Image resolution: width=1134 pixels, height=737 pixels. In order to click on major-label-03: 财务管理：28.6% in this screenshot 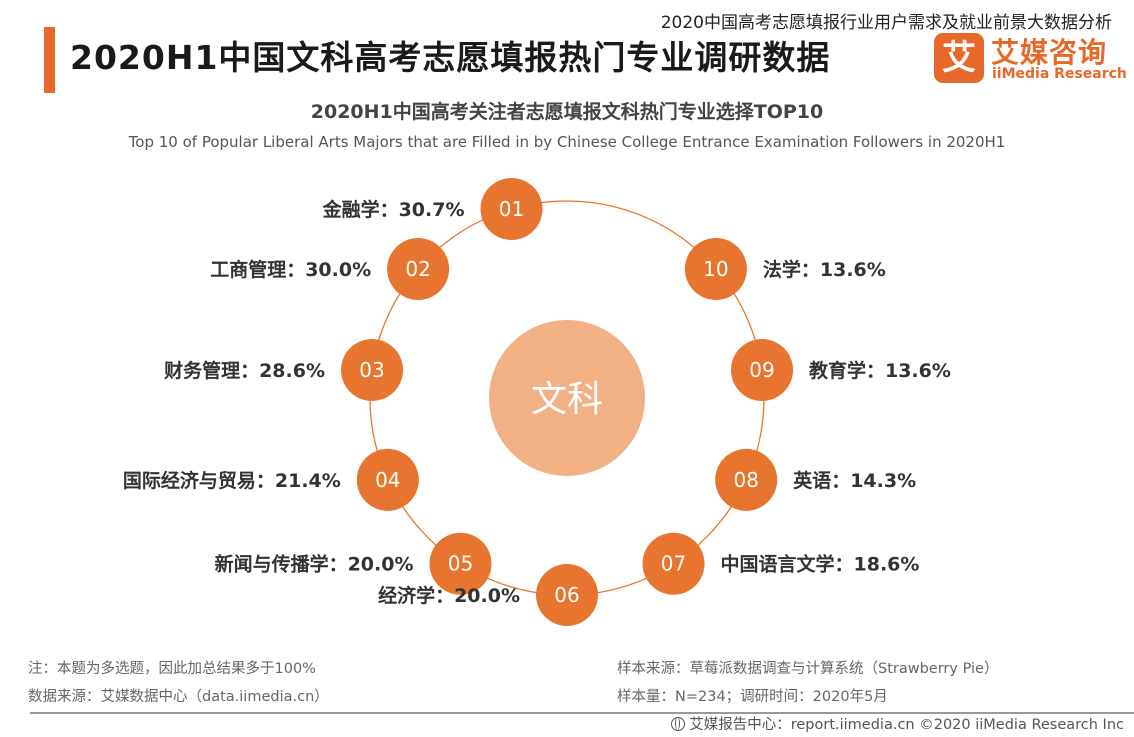, I will do `click(244, 370)`.